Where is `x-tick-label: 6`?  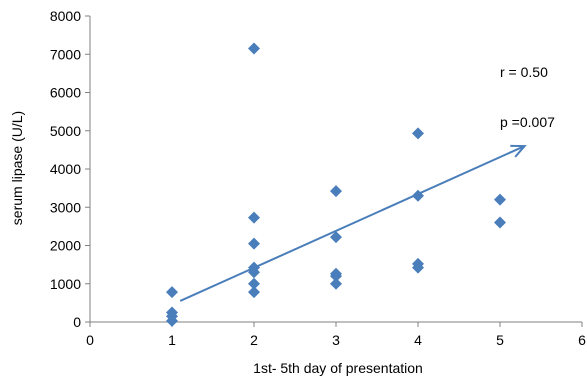 x-tick-label: 6 is located at coordinates (582, 340).